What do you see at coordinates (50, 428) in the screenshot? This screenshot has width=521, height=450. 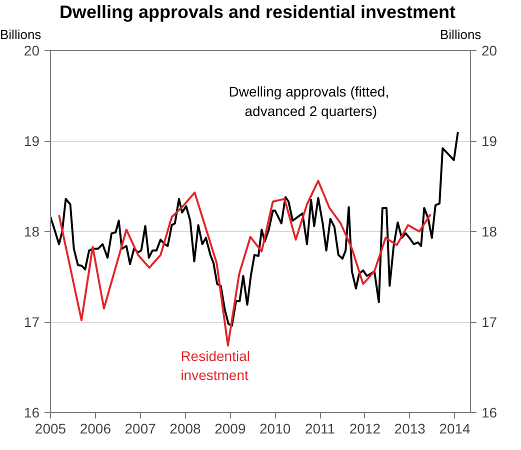 I see `x-tick-label: 2005` at bounding box center [50, 428].